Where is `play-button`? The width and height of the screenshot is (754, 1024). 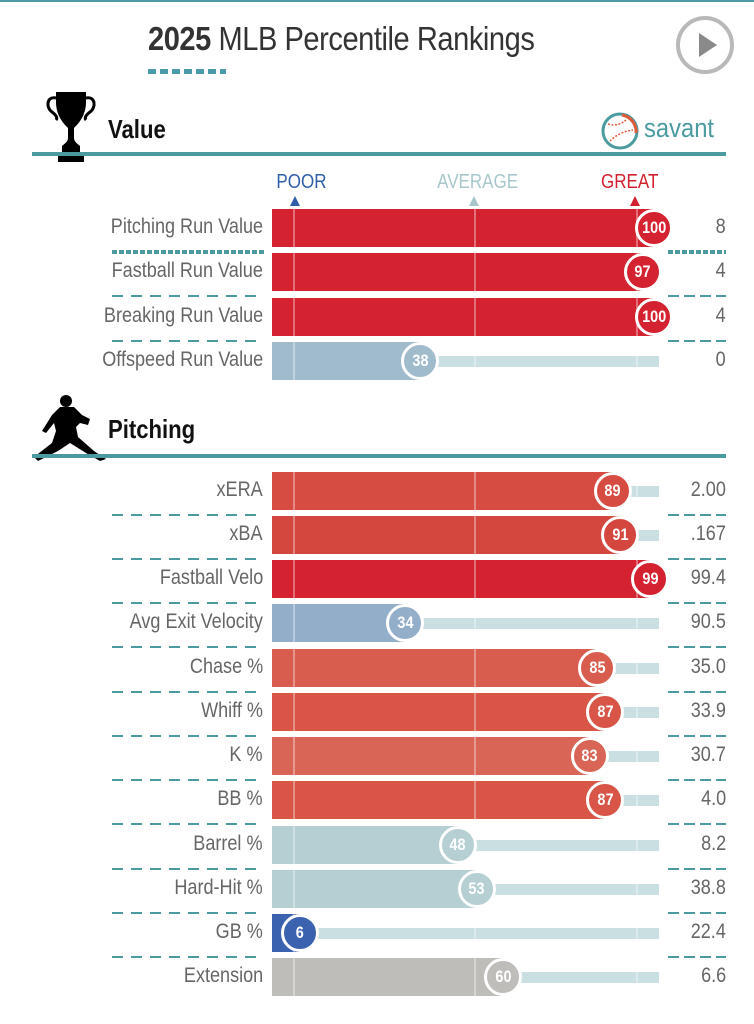
play-button is located at coordinates (705, 45).